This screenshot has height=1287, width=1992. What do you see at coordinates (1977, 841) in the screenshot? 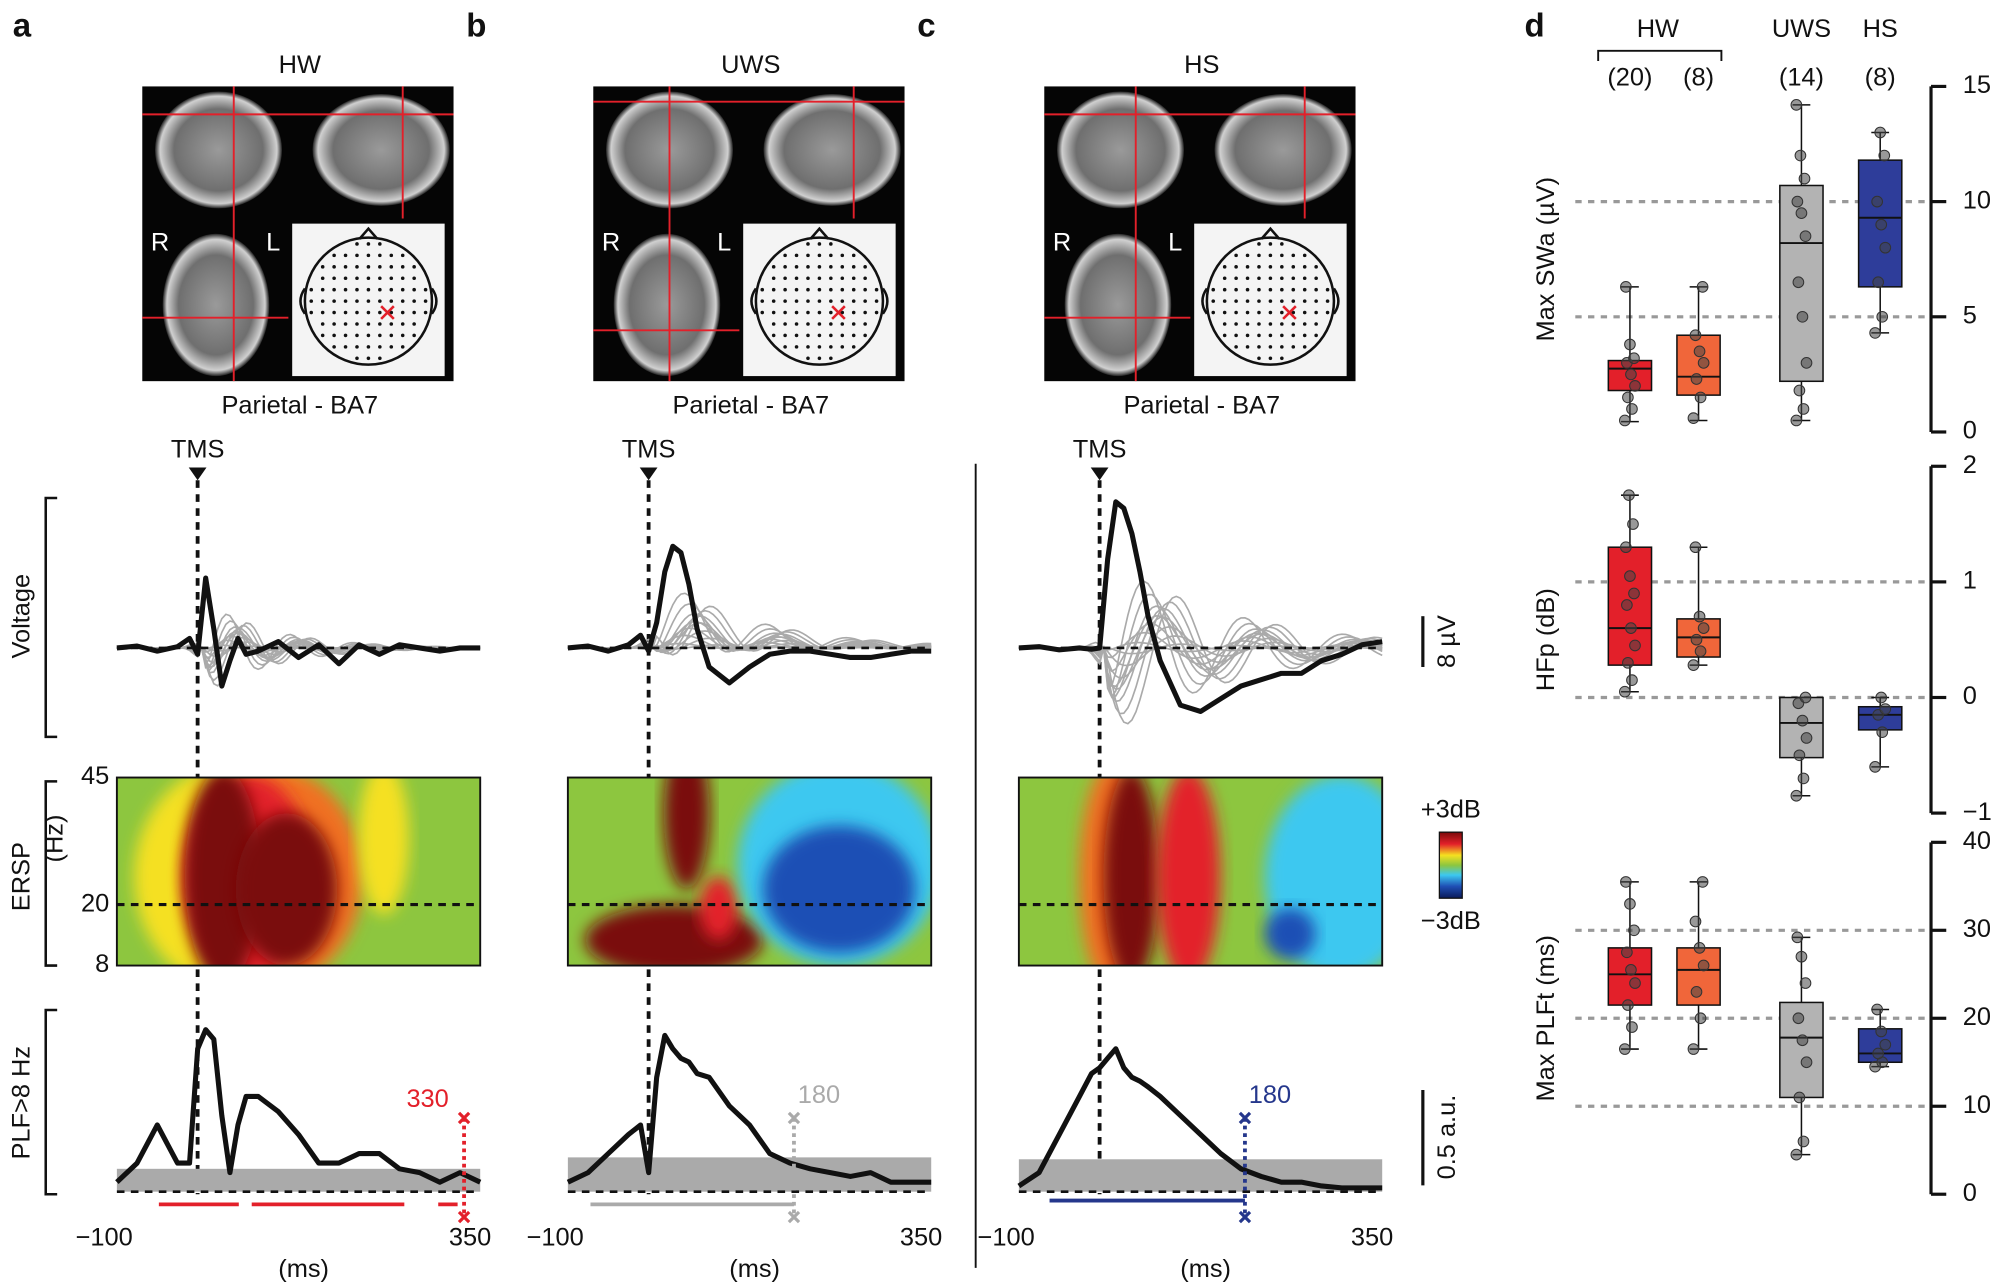
I see `y-tick-label: 400` at bounding box center [1977, 841].